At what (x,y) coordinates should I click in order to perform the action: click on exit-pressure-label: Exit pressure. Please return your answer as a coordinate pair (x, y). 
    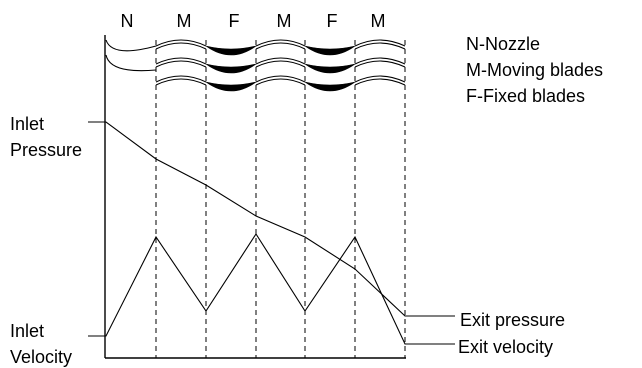
    Looking at the image, I should click on (512, 320).